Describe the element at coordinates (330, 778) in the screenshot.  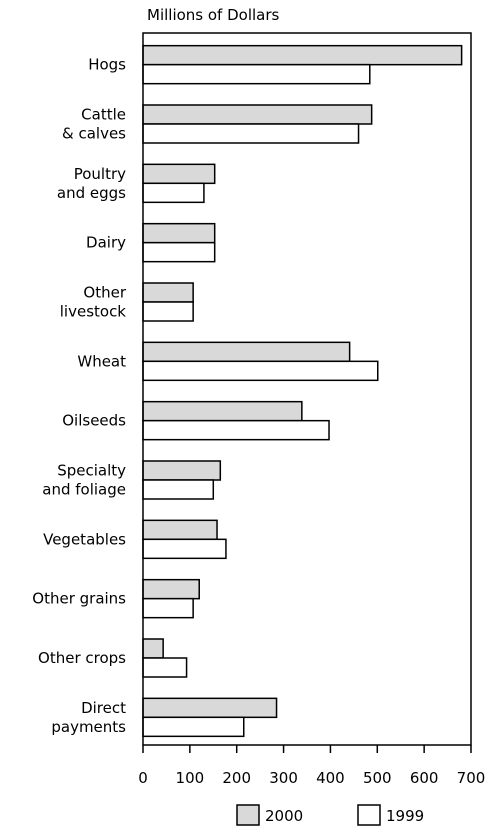
I see `x-tick-label: 400` at that location.